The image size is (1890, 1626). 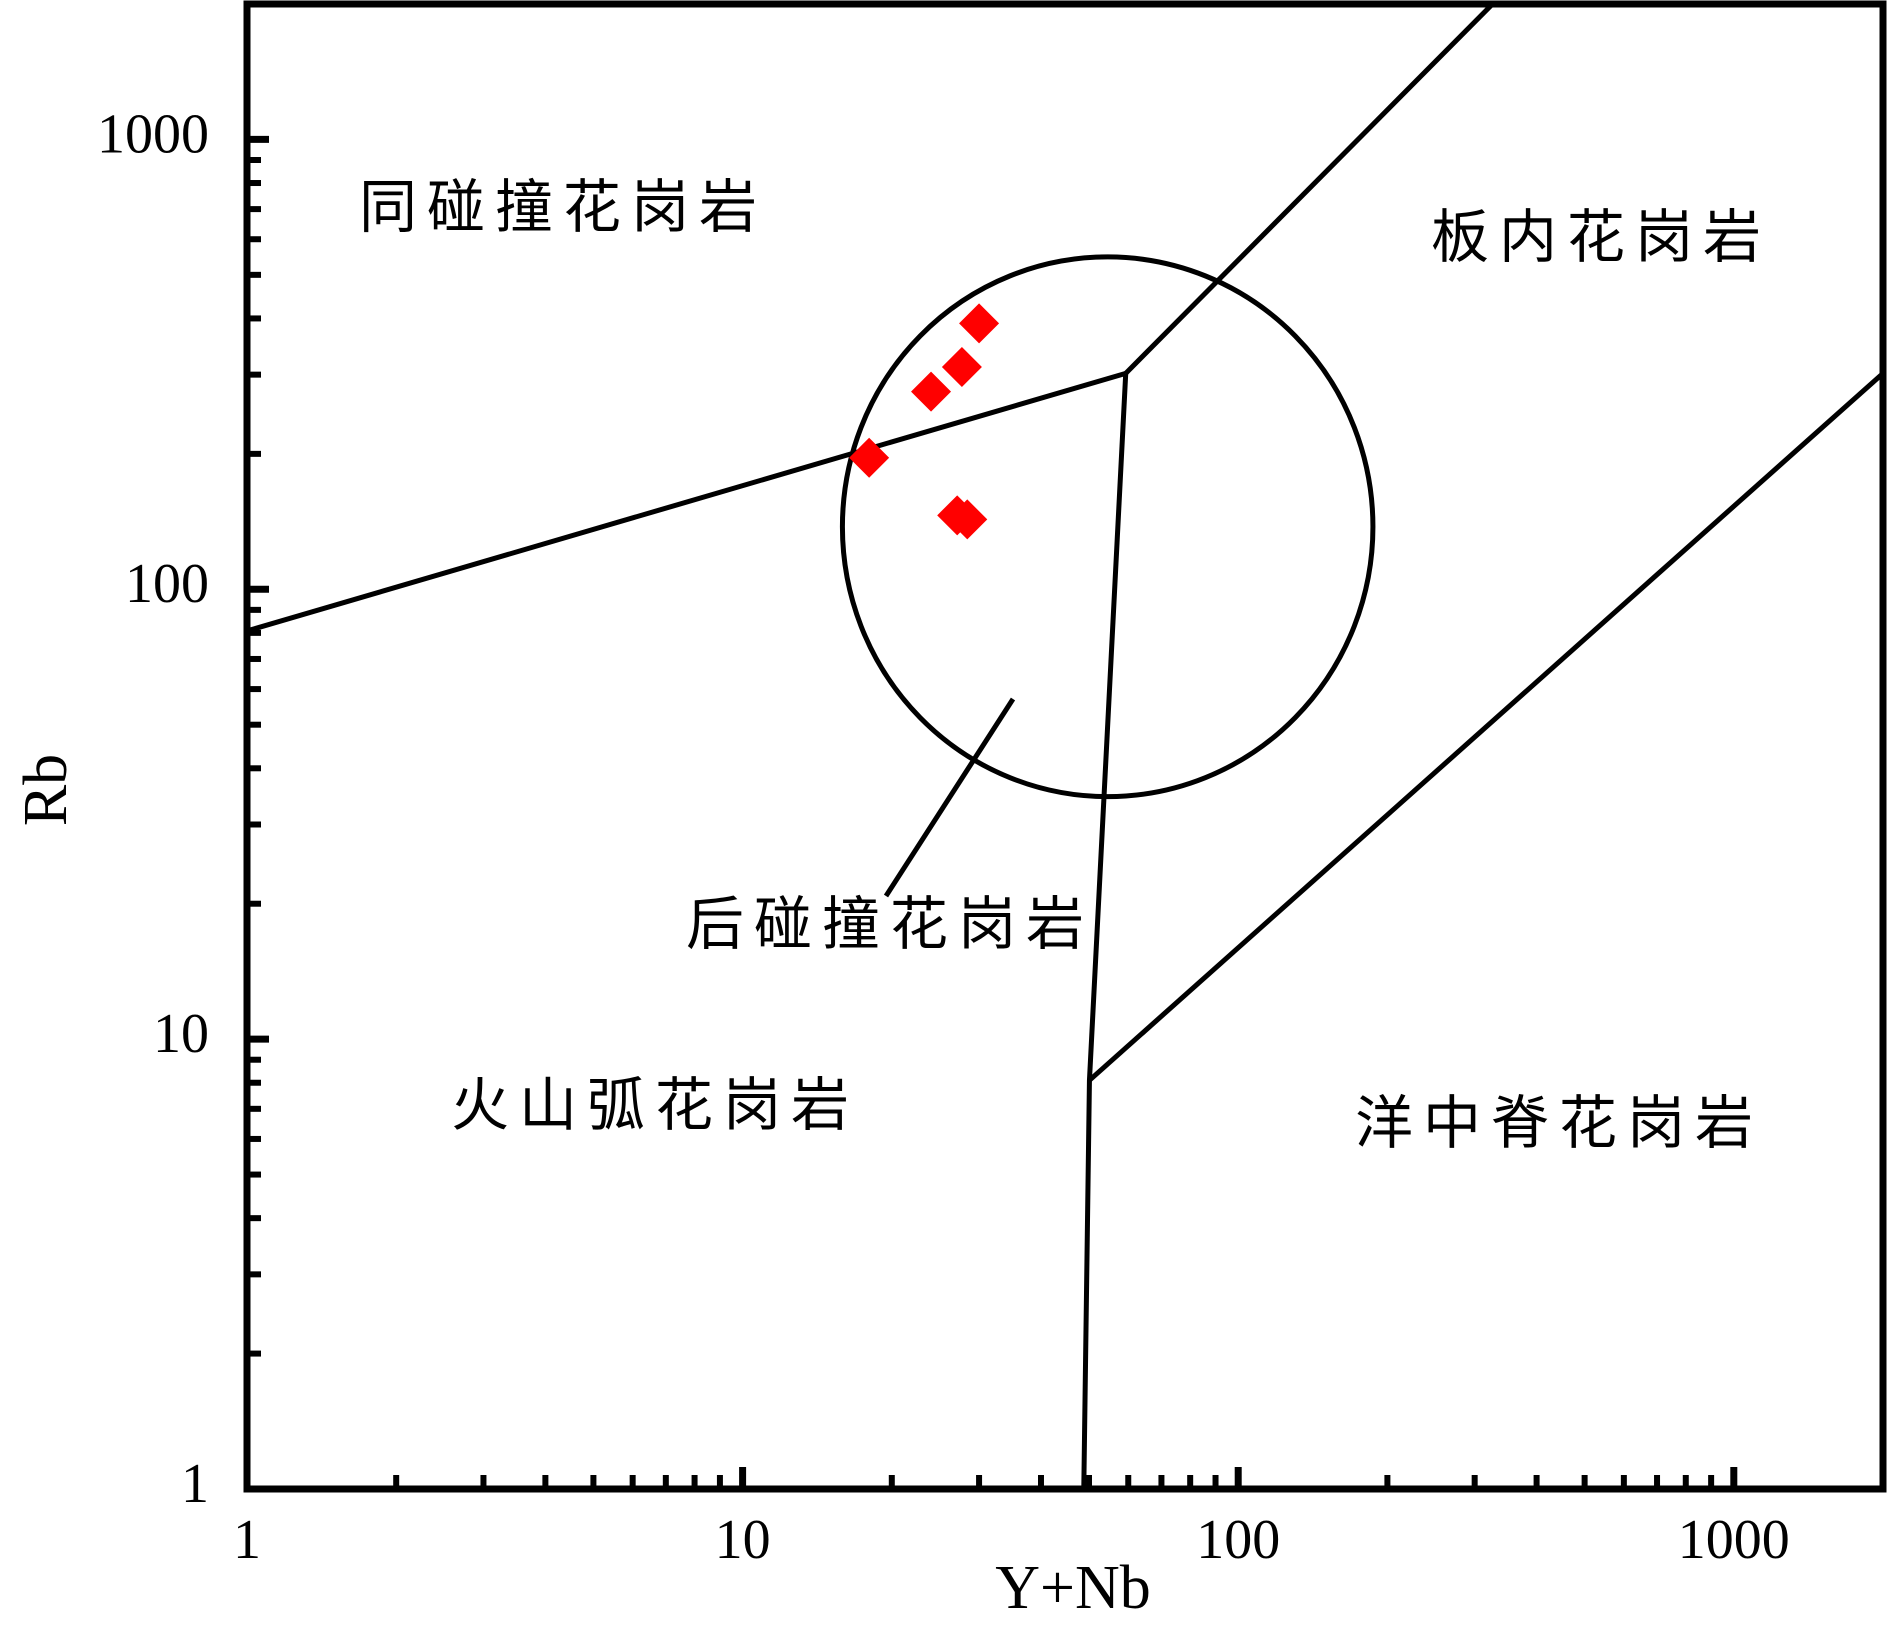 I want to click on x-tick-label: 1, so click(x=247, y=1540).